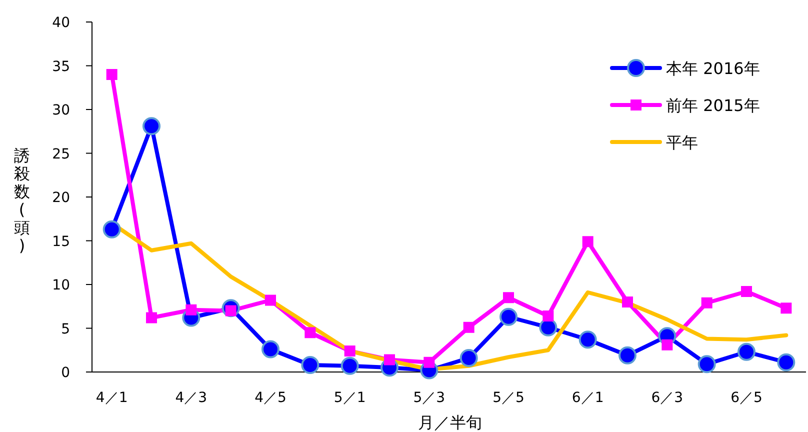  What do you see at coordinates (61, 242) in the screenshot?
I see `y-tick-label: 15` at bounding box center [61, 242].